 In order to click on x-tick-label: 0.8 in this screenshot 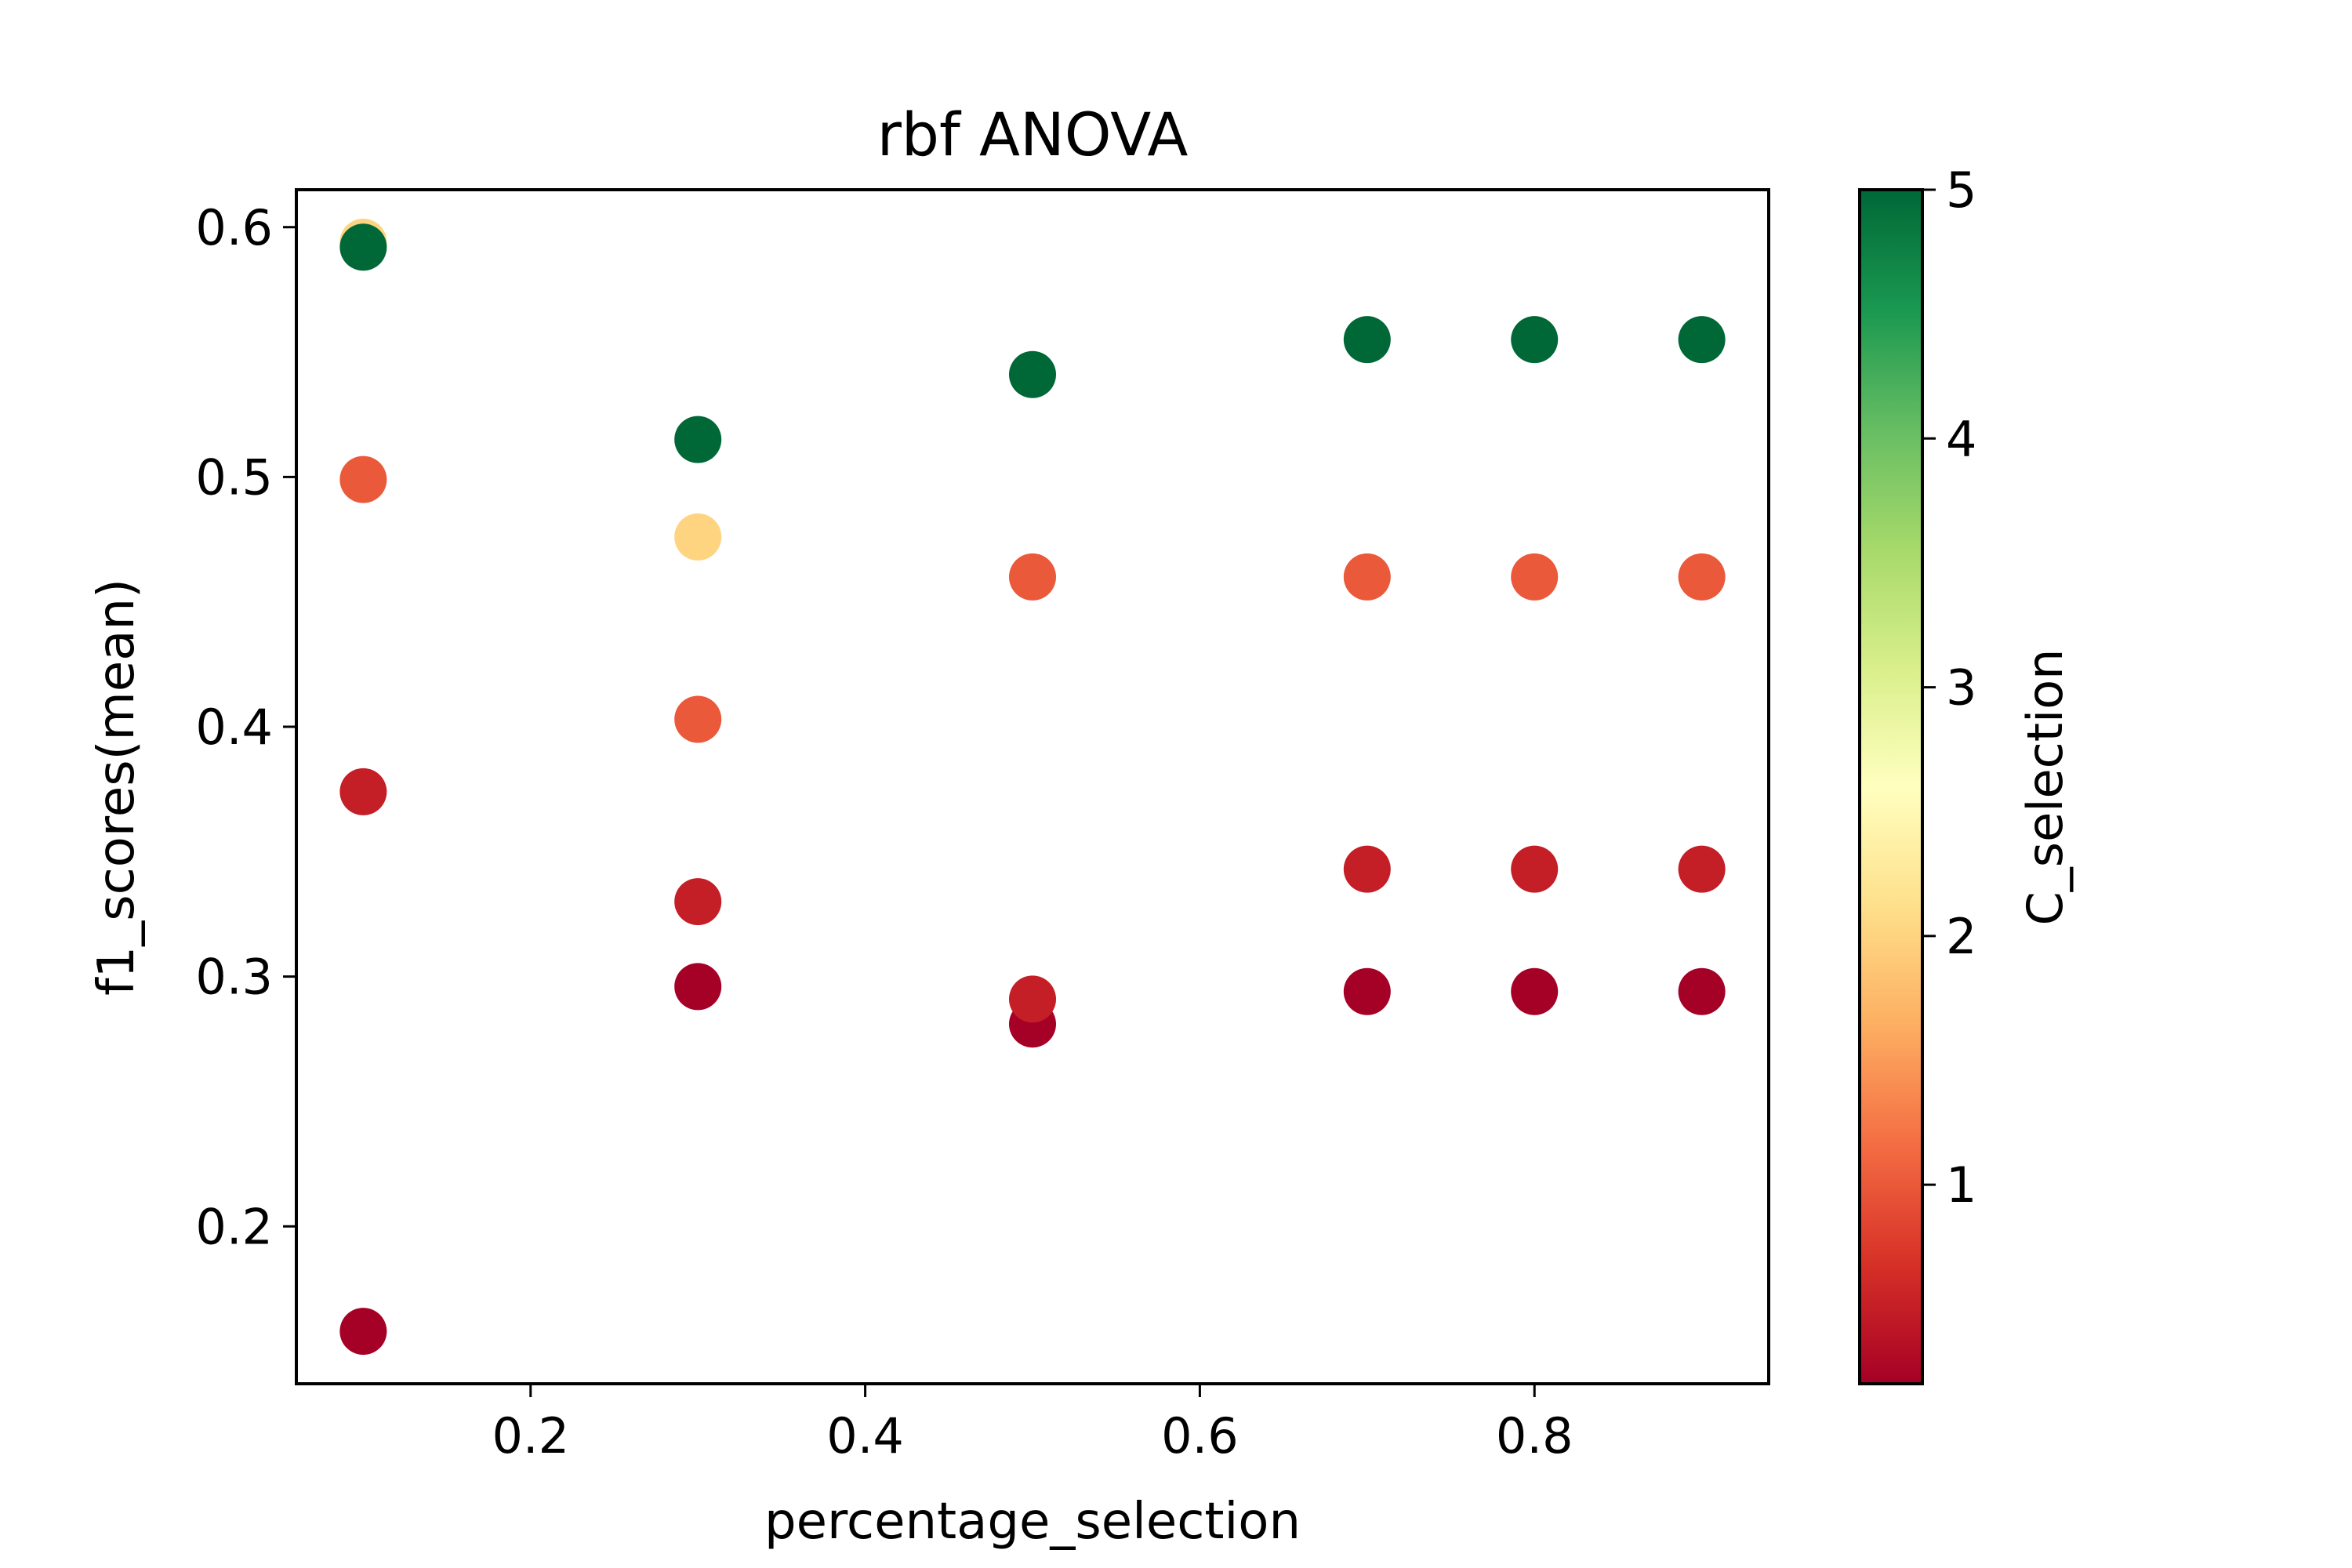, I will do `click(1534, 1436)`.